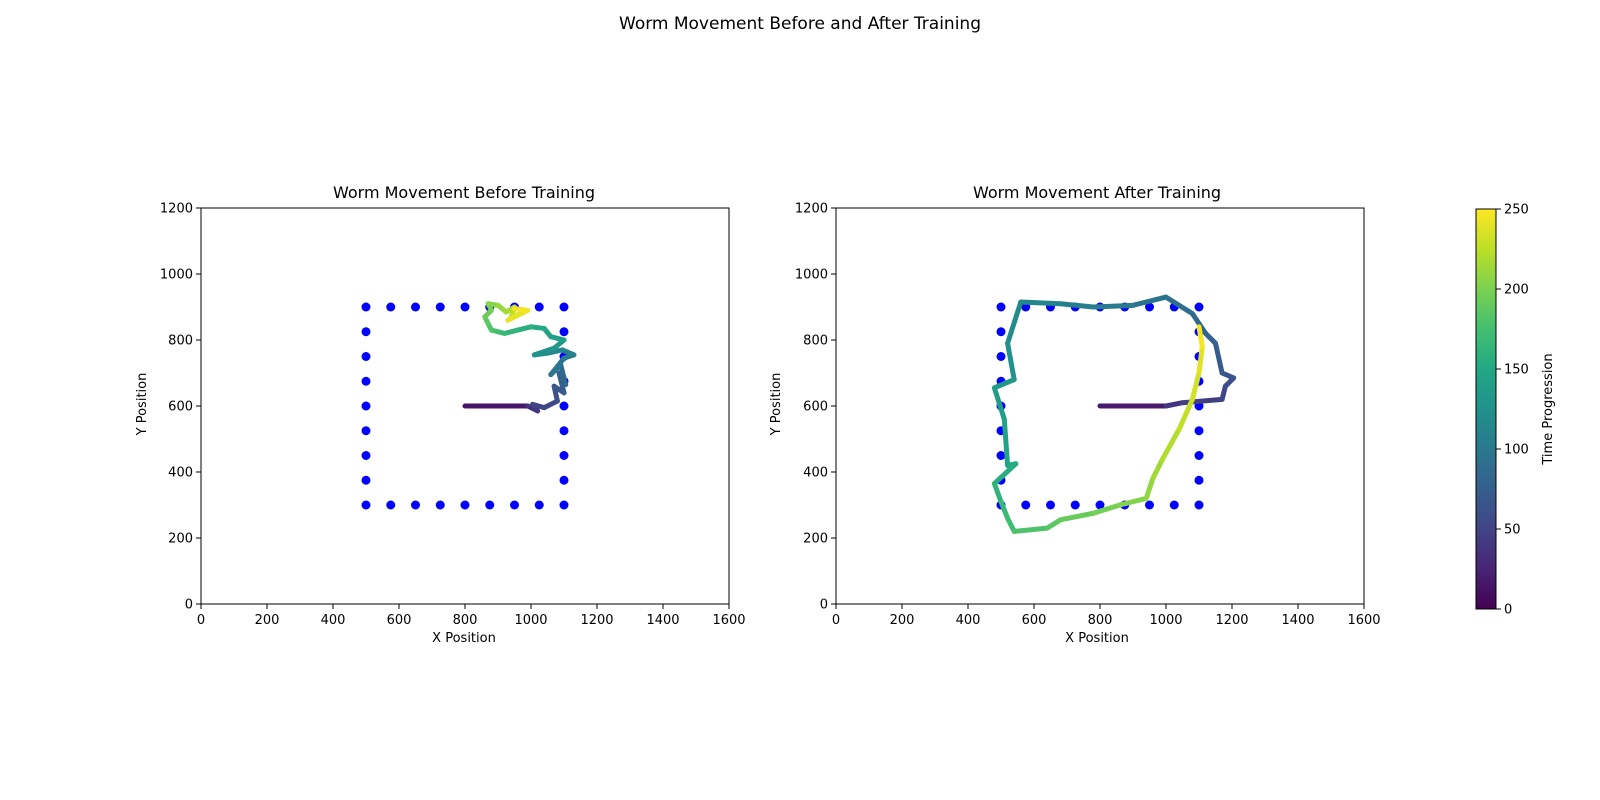 This screenshot has height=800, width=1600. I want to click on x-tick-label: 1600, so click(728, 620).